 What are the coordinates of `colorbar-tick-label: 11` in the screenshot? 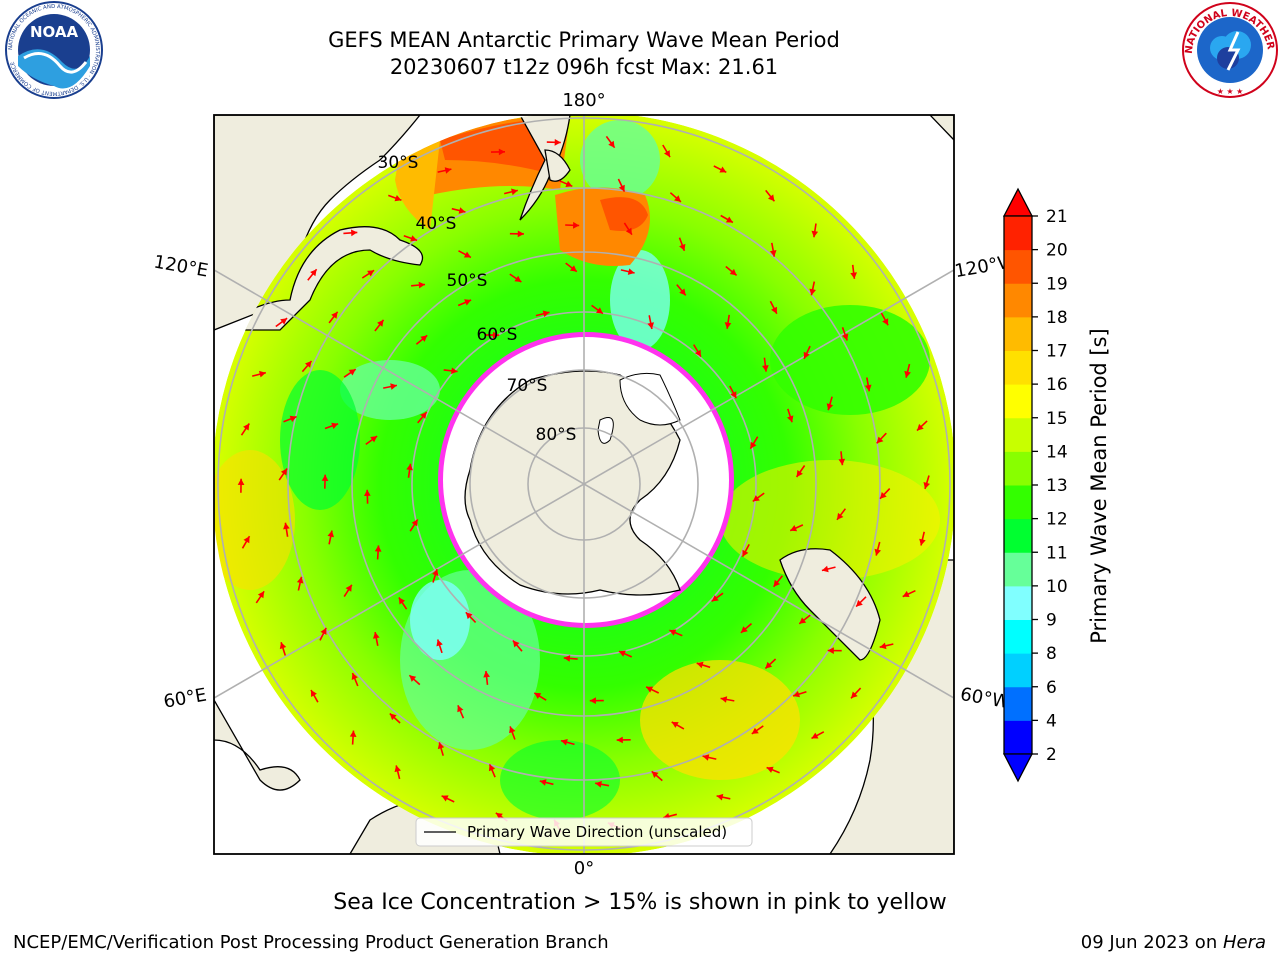 It's located at (1057, 553).